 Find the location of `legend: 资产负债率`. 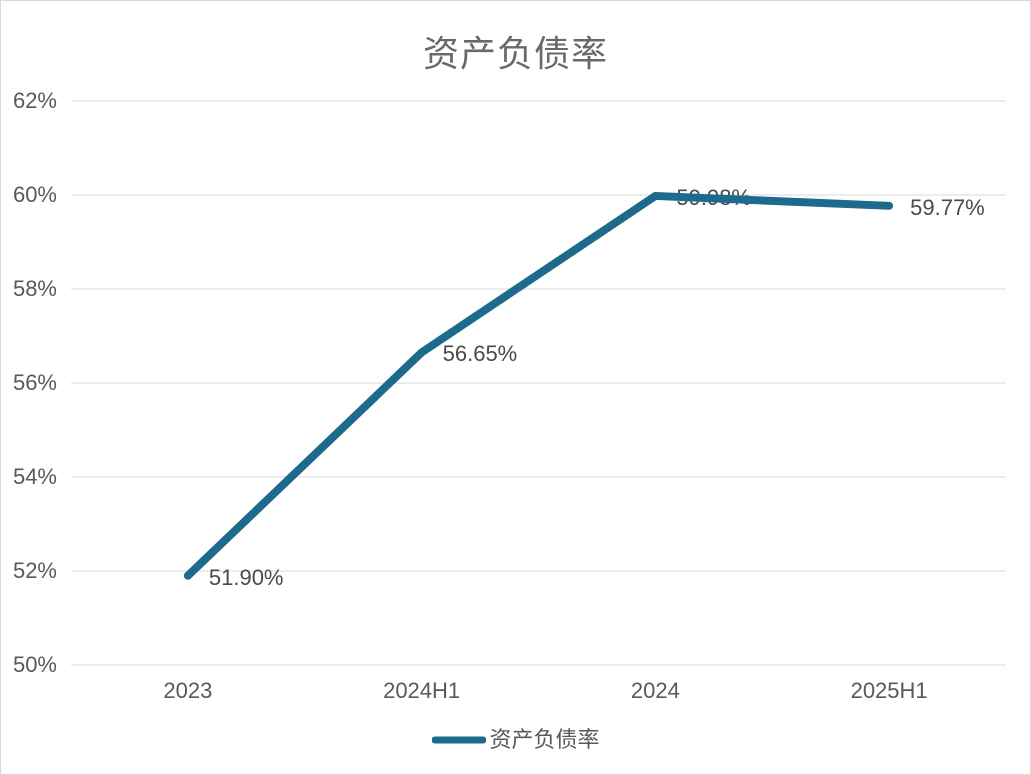

legend: 资产负债率 is located at coordinates (515, 739).